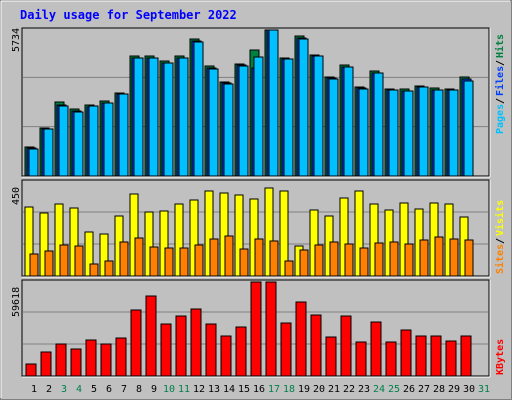 This screenshot has height=400, width=512. Describe the element at coordinates (184, 389) in the screenshot. I see `x-tick-label-11: 11` at that location.